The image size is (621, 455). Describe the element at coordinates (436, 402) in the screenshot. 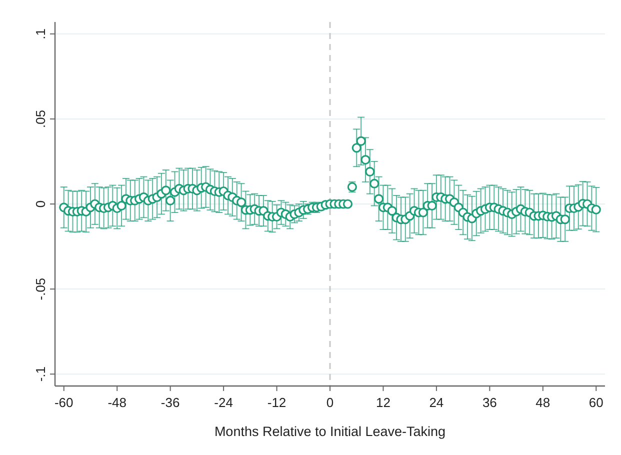

I see `x-tick-label: 24` at that location.